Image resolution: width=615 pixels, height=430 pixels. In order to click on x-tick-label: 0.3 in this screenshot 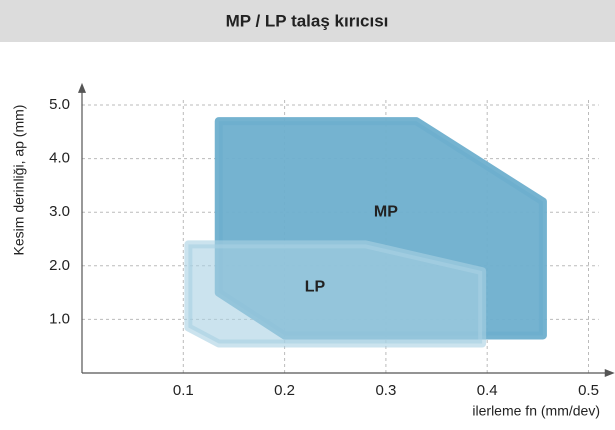, I will do `click(385, 390)`.